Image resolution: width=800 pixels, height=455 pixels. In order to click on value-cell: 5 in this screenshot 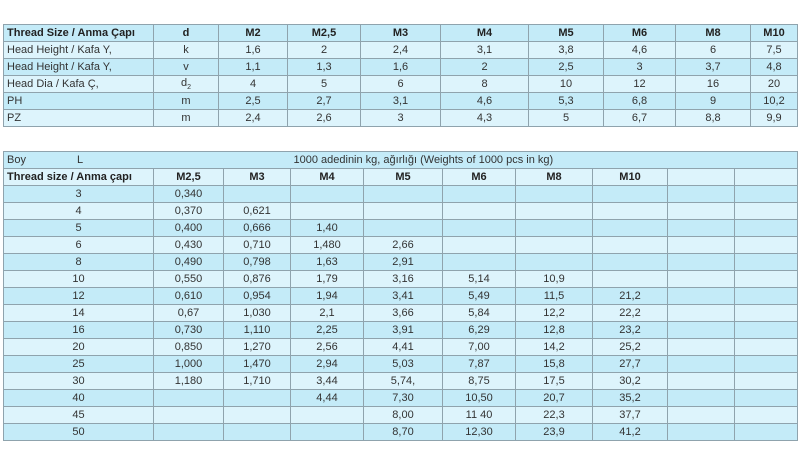, I will do `click(566, 118)`.